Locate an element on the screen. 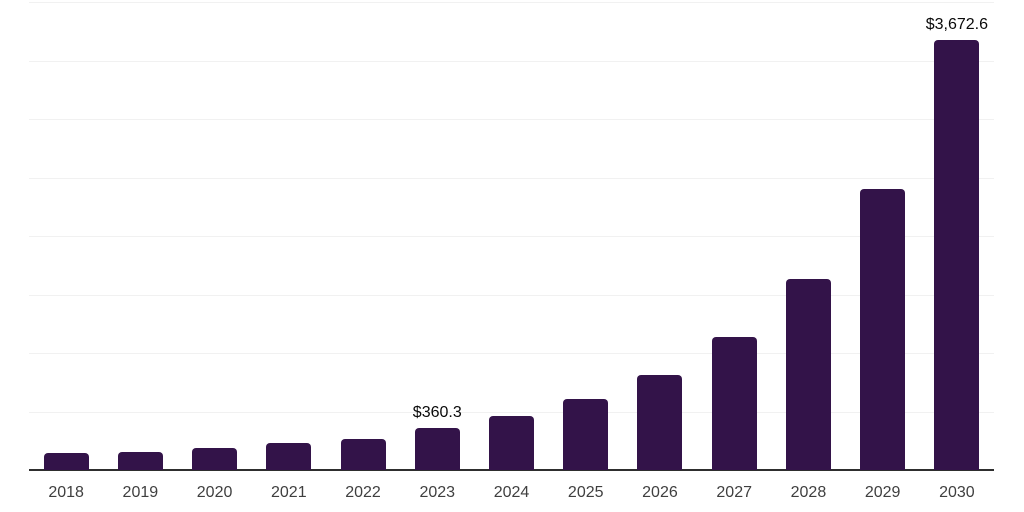  bar-2019 is located at coordinates (140, 460).